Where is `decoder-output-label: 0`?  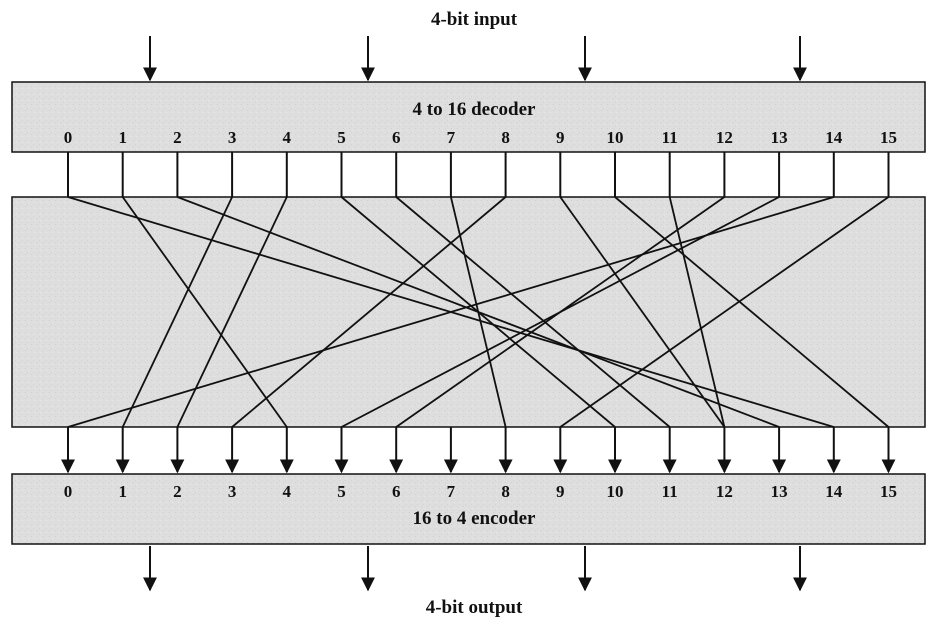 decoder-output-label: 0 is located at coordinates (68, 137).